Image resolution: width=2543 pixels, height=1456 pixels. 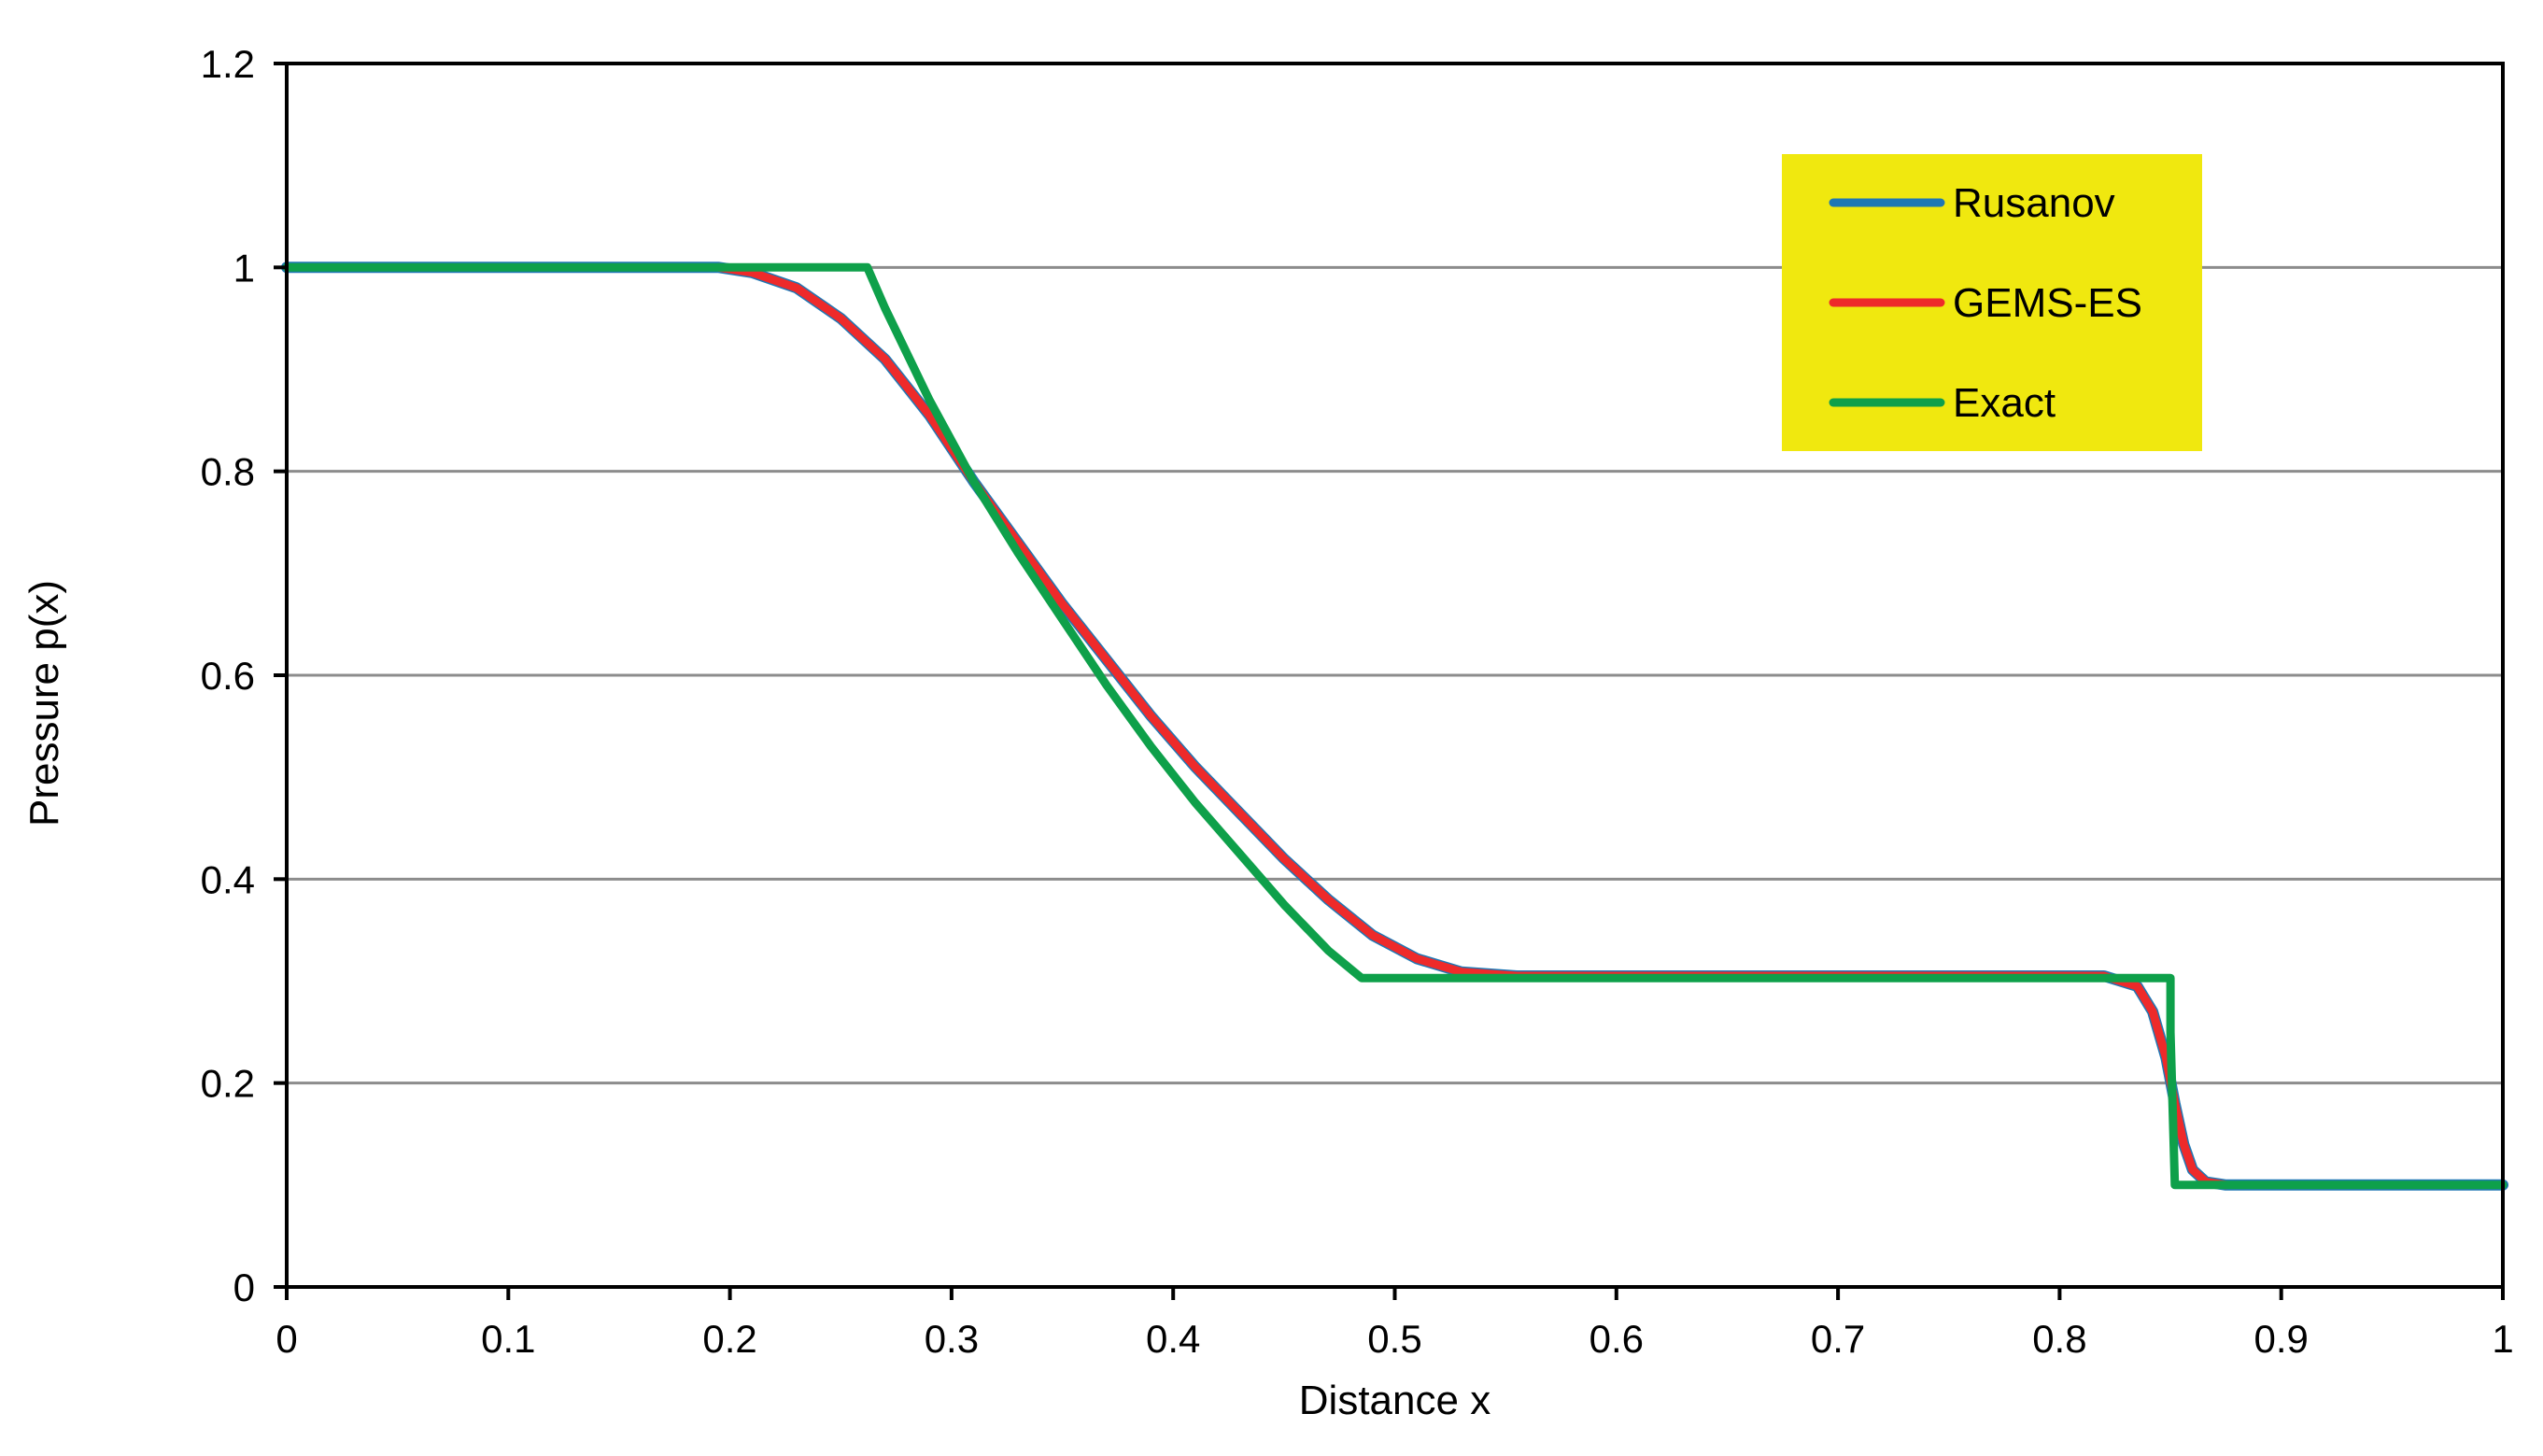 What do you see at coordinates (2047, 303) in the screenshot?
I see `legend-label-gems-es: GEMS-ES` at bounding box center [2047, 303].